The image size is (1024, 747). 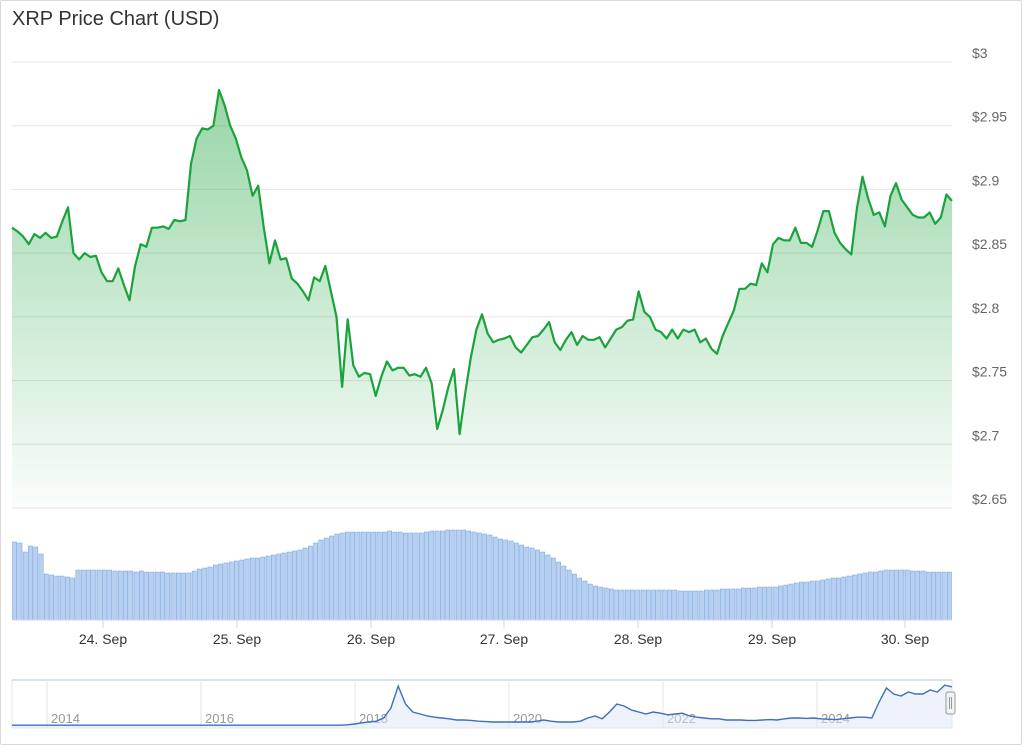 I want to click on y-tick-label: $2.7, so click(x=985, y=435).